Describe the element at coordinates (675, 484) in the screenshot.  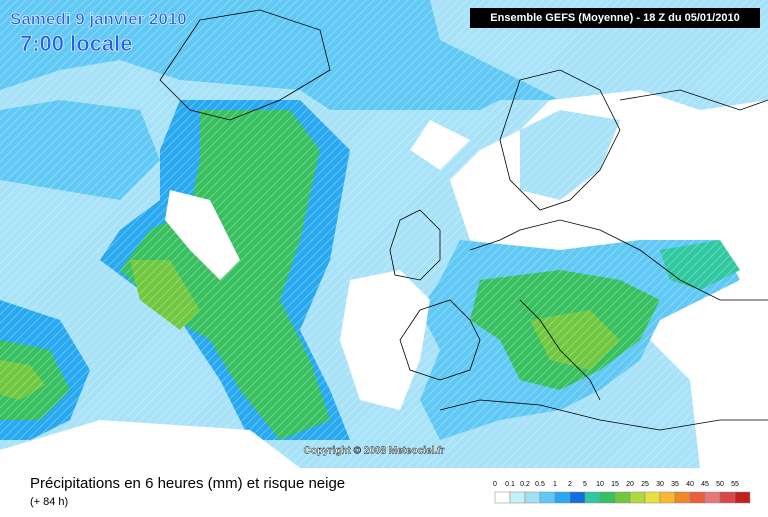
I see `legend-label: 35` at that location.